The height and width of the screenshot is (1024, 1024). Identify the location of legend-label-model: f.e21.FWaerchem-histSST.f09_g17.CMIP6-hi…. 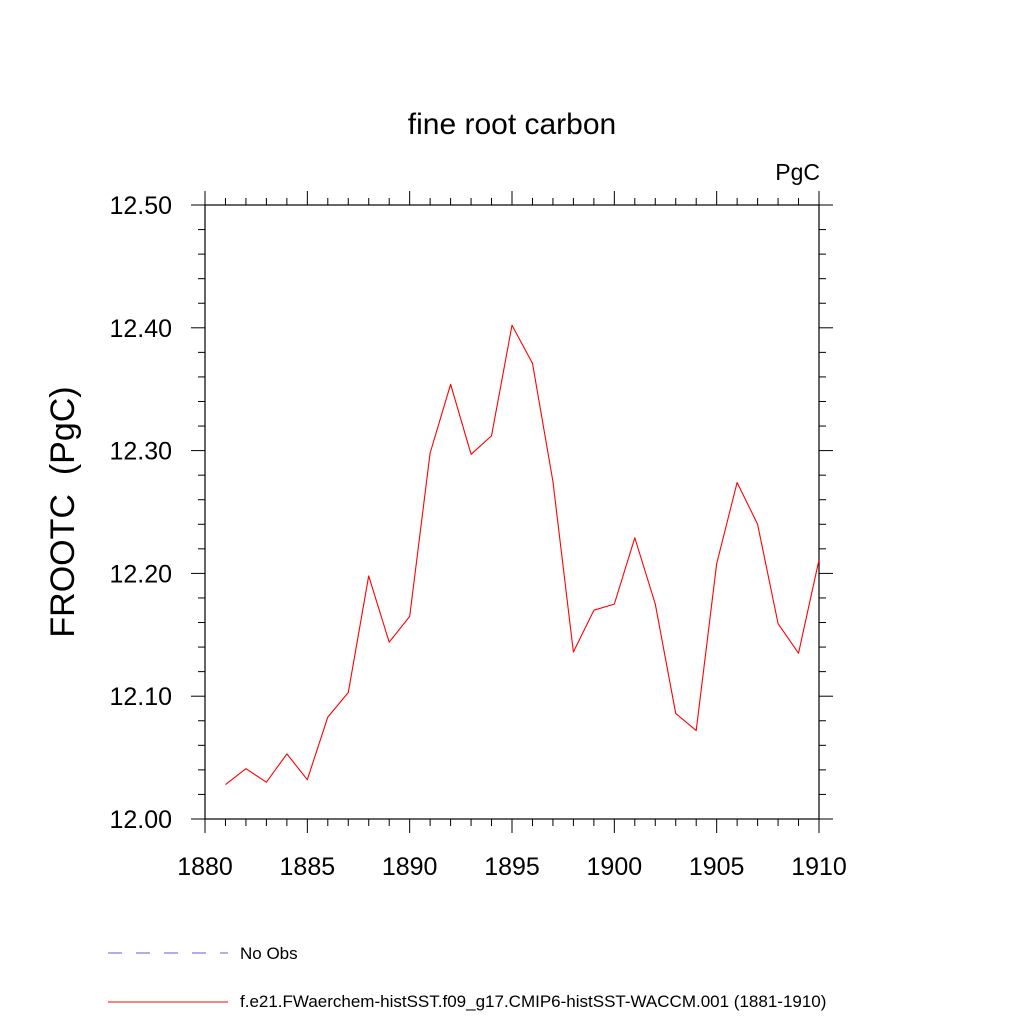
(533, 1001).